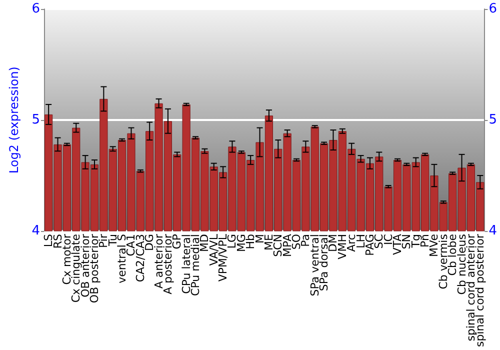 Image resolution: width=500 pixels, height=350 pixels. What do you see at coordinates (493, 231) in the screenshot?
I see `y2-tick-label: 4` at bounding box center [493, 231].